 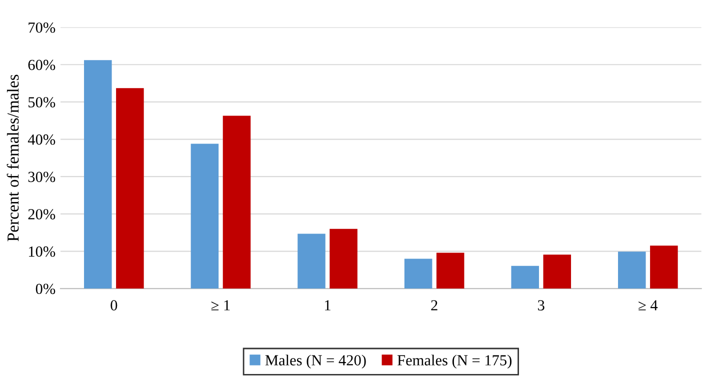 I want to click on y-tick-label: 30%, so click(x=42, y=177).